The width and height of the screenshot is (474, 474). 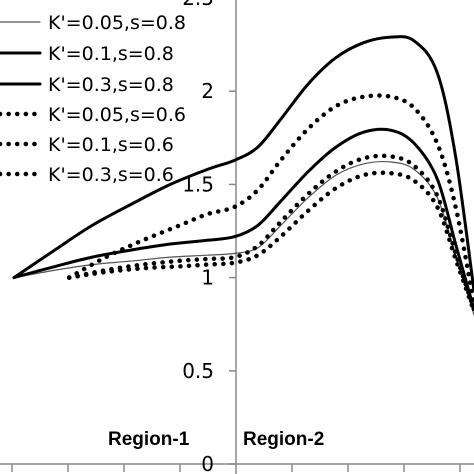 I want to click on y-tick-label: 1, so click(x=207, y=278).